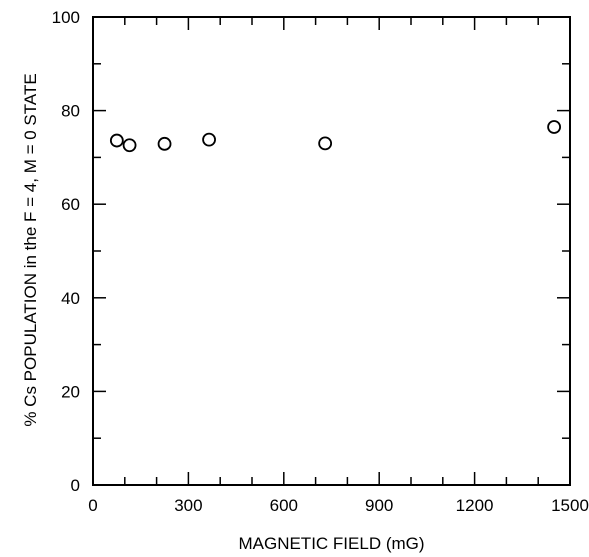 The height and width of the screenshot is (557, 589). Describe the element at coordinates (70, 204) in the screenshot. I see `y-tick-label: 60` at that location.